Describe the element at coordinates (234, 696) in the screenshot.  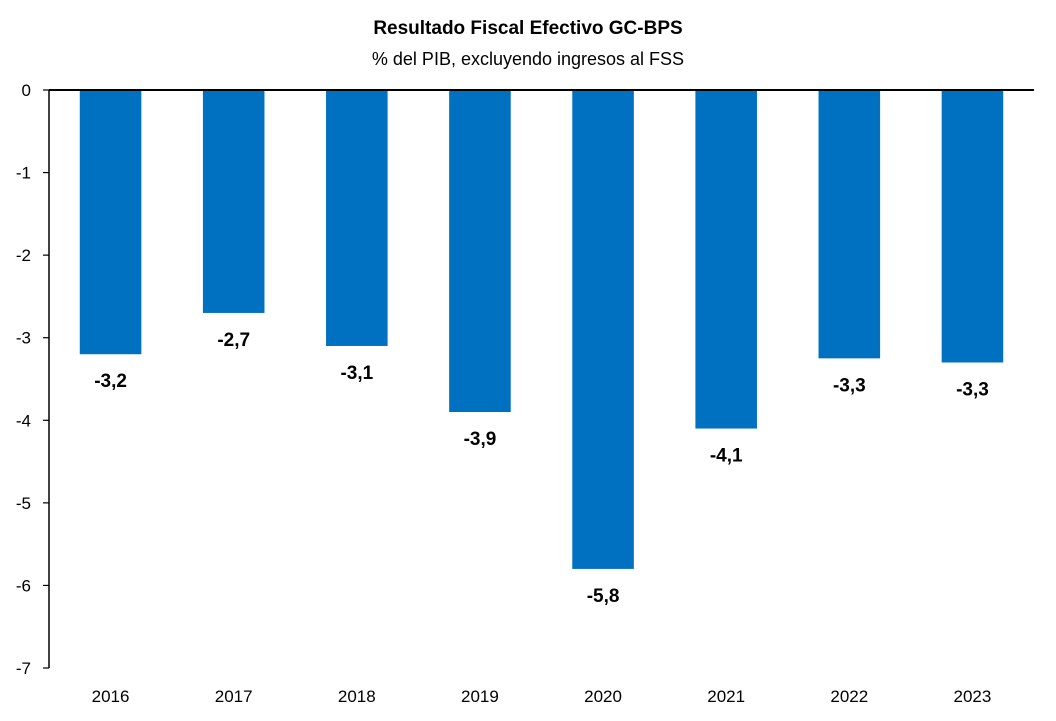
I see `x-tick-label-2017: 2017` at that location.